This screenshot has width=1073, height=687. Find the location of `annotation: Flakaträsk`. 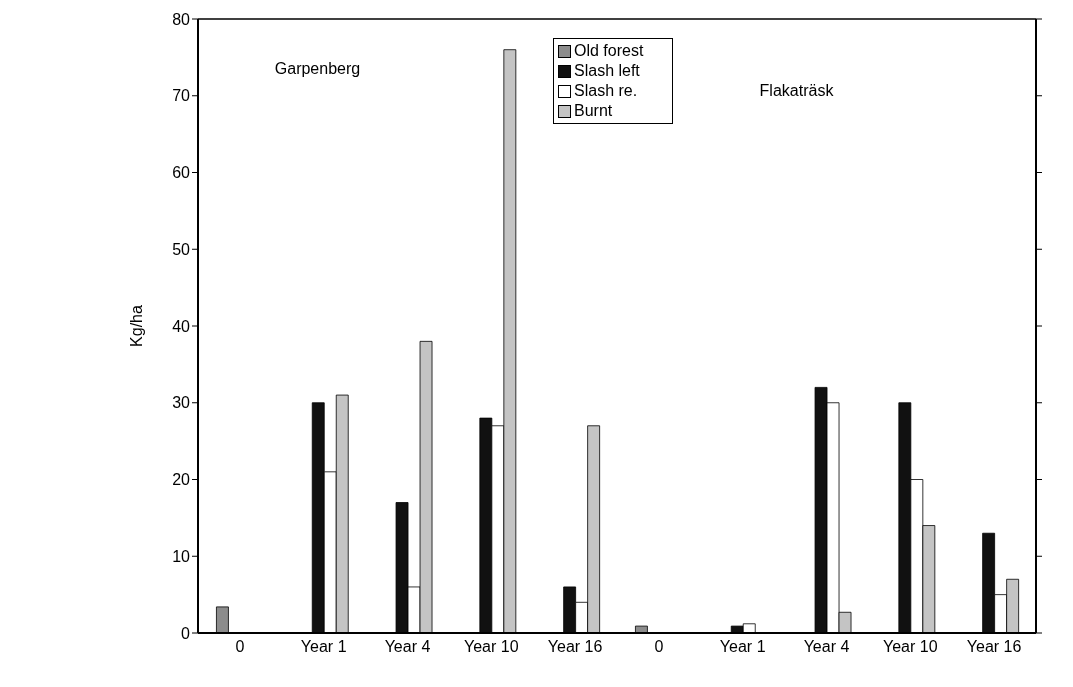

annotation: Flakaträsk is located at coordinates (796, 91).